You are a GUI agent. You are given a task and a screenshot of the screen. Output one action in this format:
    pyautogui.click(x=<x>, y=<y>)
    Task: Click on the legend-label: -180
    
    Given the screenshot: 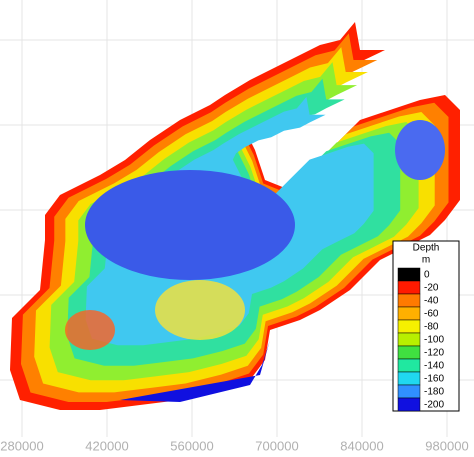 What is the action you would take?
    pyautogui.click(x=434, y=392)
    